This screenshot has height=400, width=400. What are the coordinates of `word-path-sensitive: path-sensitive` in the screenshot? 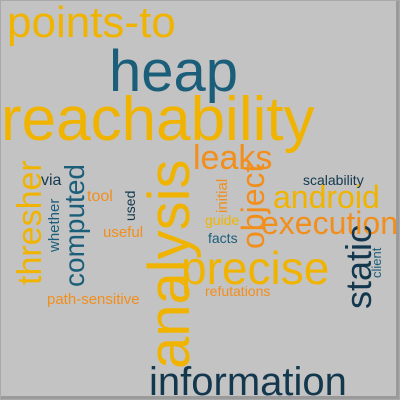 It's located at (93, 299).